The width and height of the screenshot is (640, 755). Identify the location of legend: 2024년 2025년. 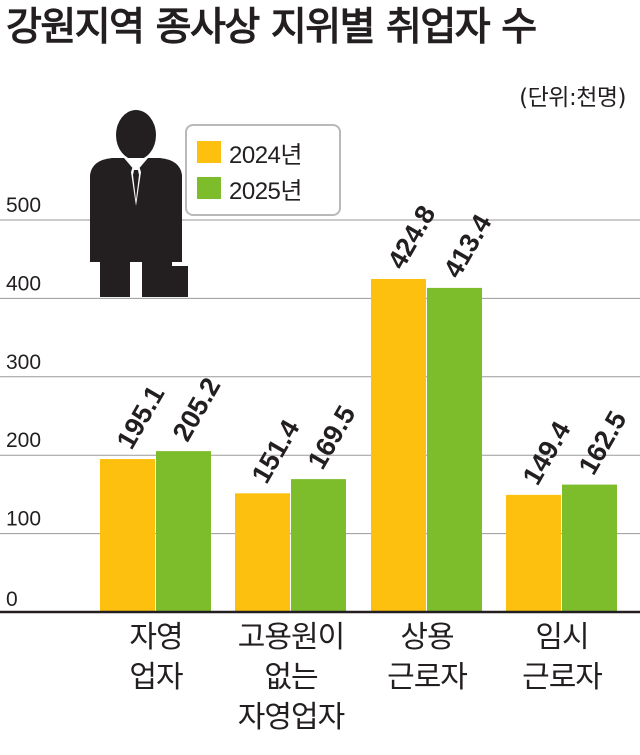
(263, 170).